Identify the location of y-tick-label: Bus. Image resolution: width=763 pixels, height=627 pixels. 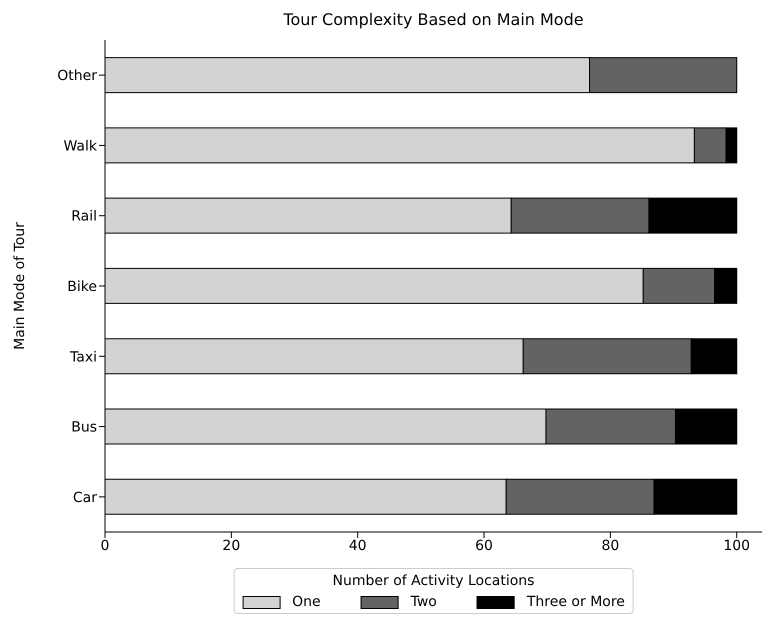
(84, 428).